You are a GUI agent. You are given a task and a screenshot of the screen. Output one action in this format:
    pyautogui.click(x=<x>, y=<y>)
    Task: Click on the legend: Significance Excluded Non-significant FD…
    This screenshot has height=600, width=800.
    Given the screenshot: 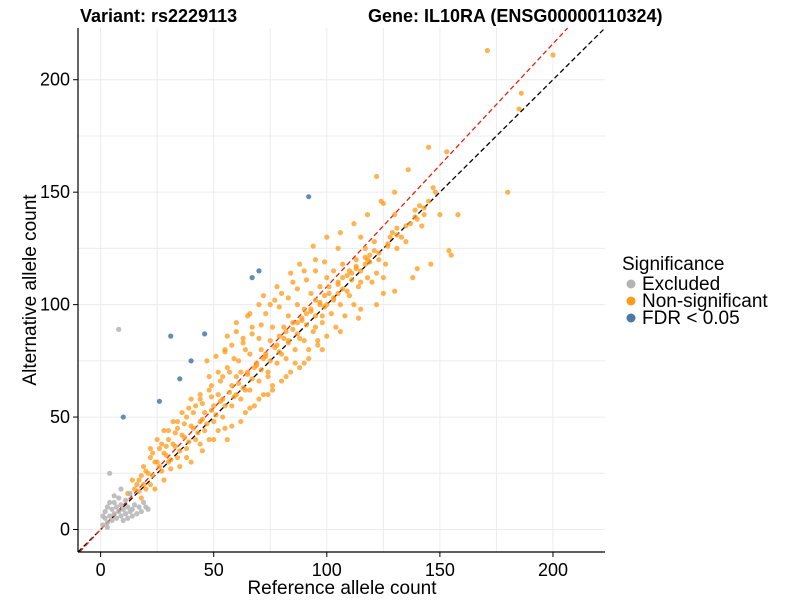 What is the action you would take?
    pyautogui.click(x=695, y=291)
    